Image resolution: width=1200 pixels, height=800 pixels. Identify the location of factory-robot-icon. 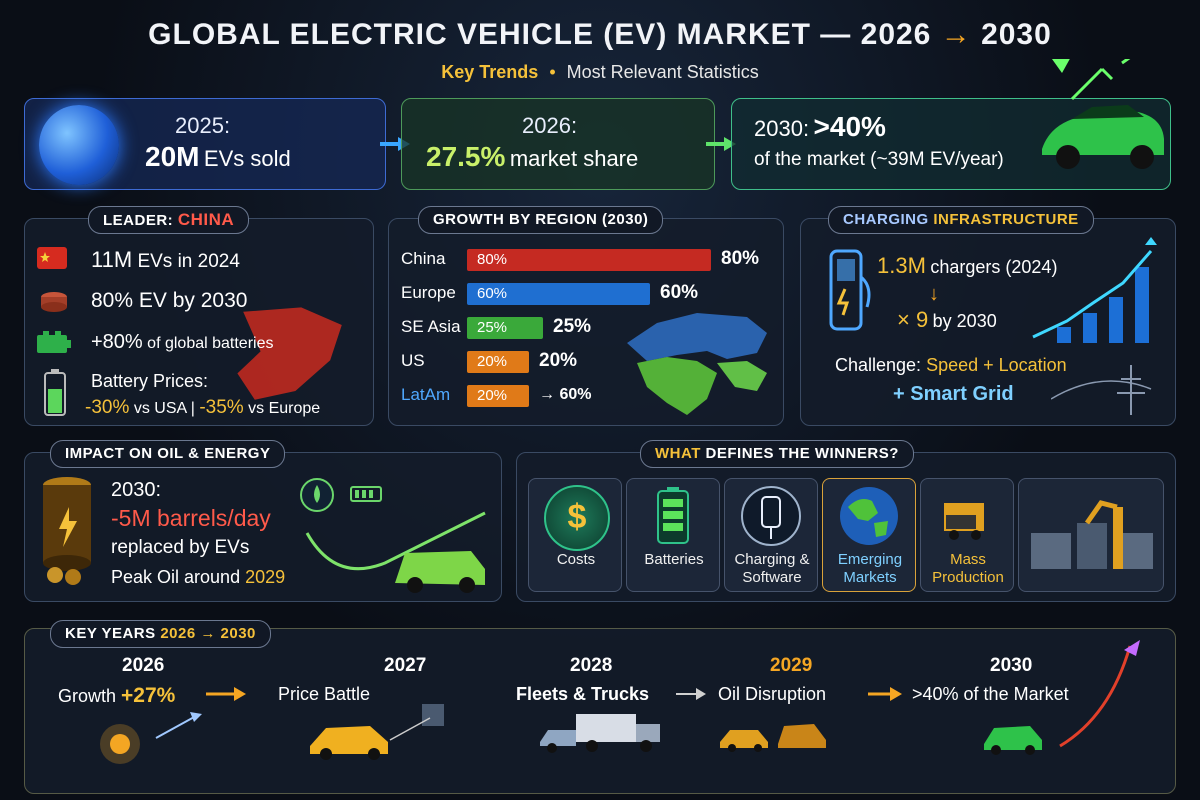
(1092, 534).